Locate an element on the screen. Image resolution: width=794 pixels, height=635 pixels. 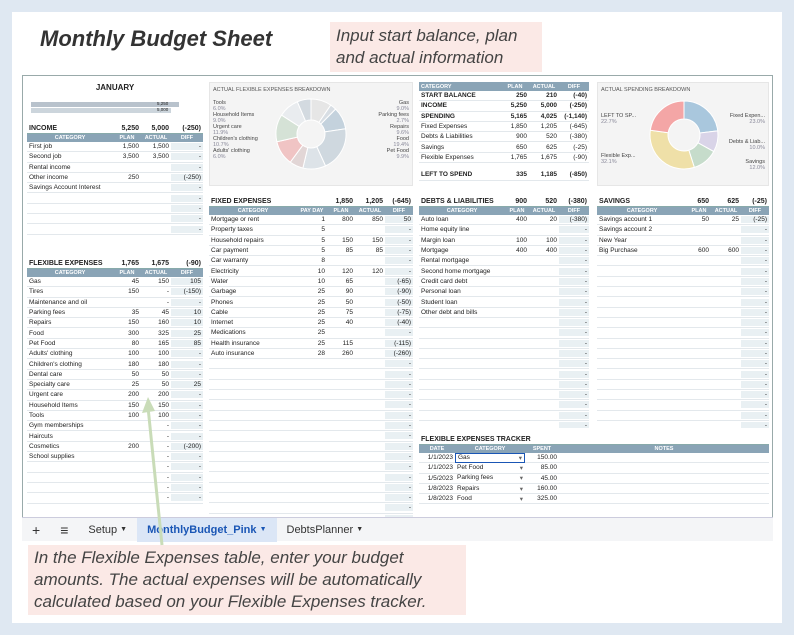
cell: Household repairs is located at coordinates (237, 240).